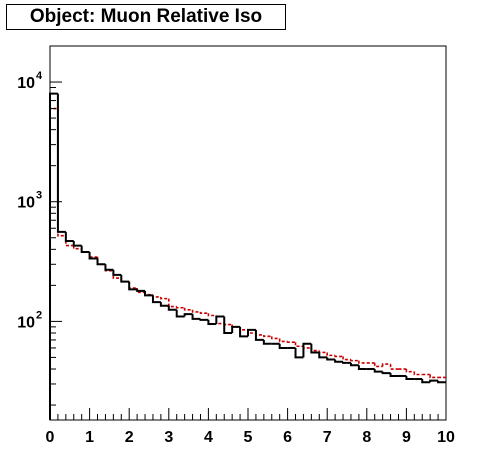 Image resolution: width=496 pixels, height=472 pixels. What do you see at coordinates (39, 76) in the screenshot?
I see `y-tick-exponent: 4` at bounding box center [39, 76].